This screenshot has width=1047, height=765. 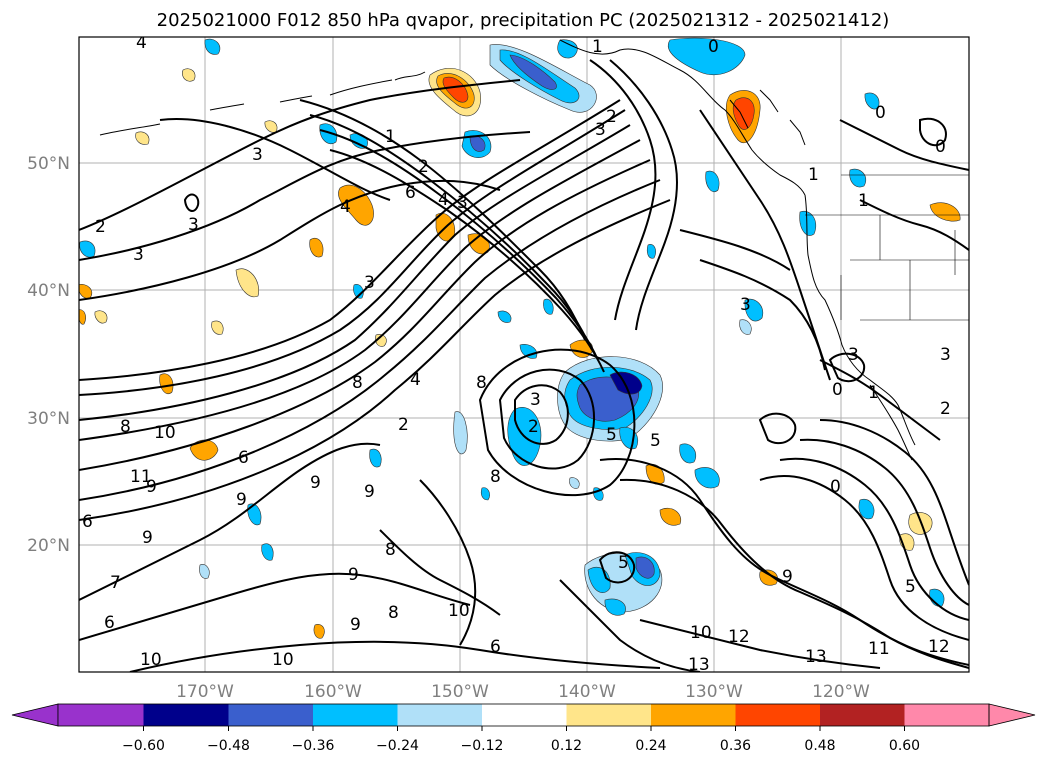 I want to click on lat-label: 40°N, so click(x=48, y=291).